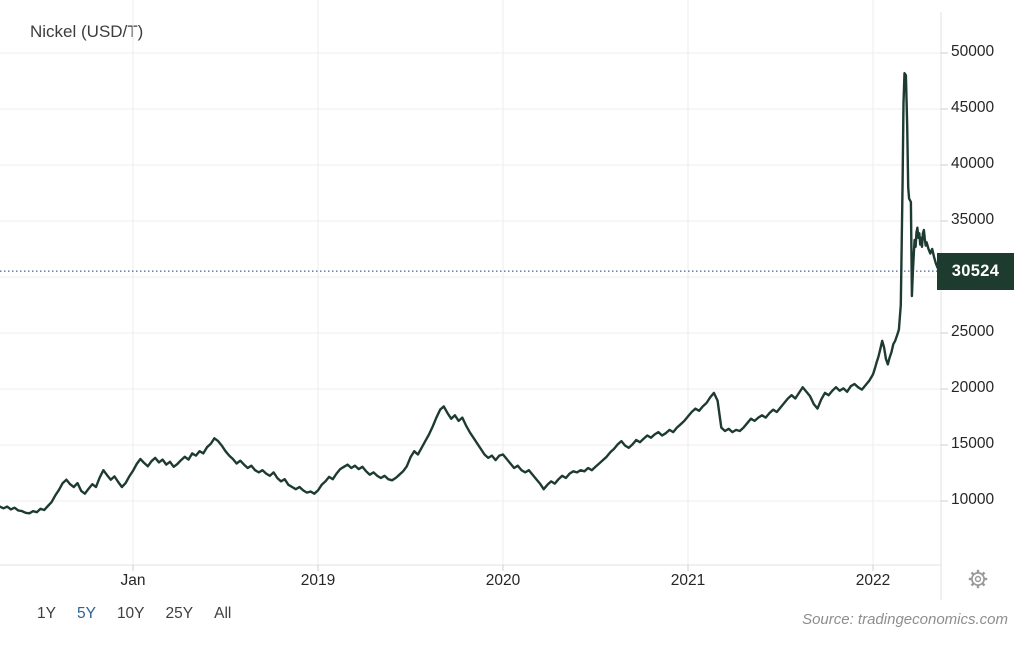  What do you see at coordinates (688, 580) in the screenshot?
I see `x-axis-label: 2021` at bounding box center [688, 580].